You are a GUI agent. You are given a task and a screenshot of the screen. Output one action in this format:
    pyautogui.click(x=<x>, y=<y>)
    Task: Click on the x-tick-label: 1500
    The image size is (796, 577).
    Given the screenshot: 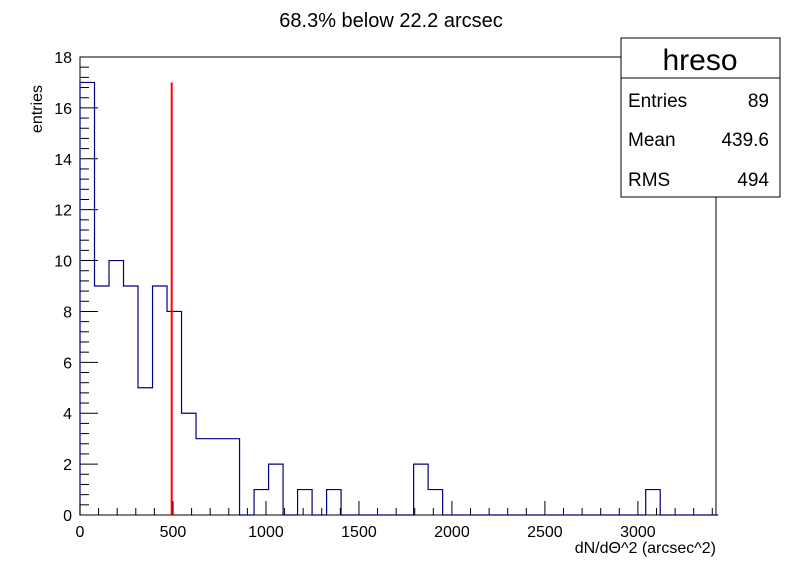 What is the action you would take?
    pyautogui.click(x=359, y=532)
    